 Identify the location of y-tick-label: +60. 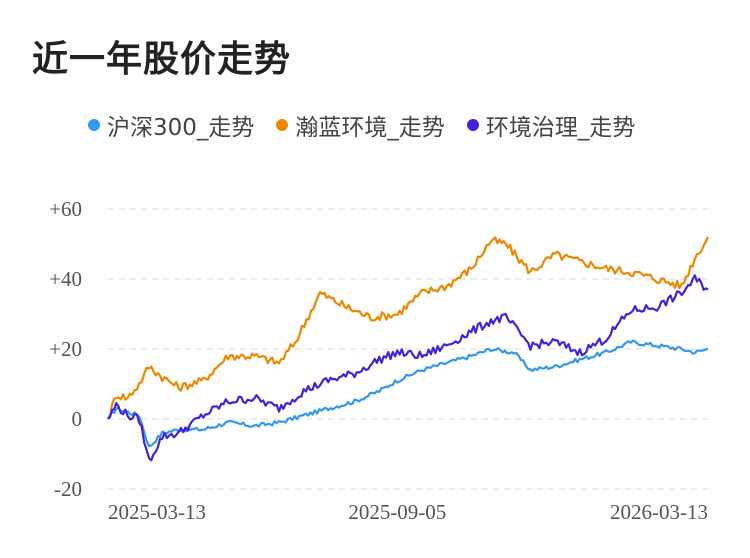
(65, 209).